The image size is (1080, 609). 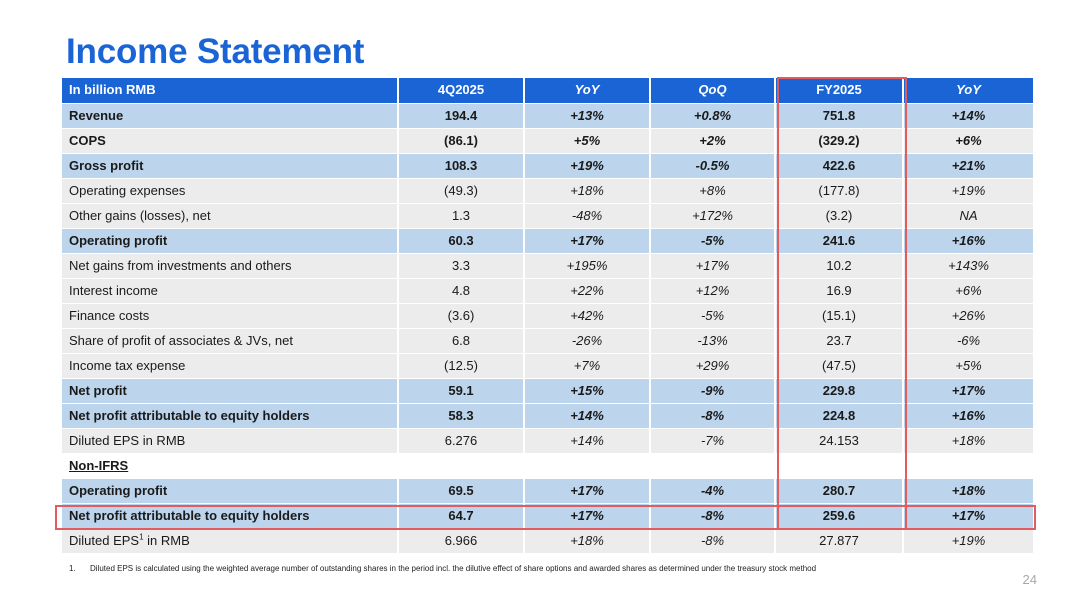 I want to click on row-label-cell: Income tax expense, so click(x=230, y=366).